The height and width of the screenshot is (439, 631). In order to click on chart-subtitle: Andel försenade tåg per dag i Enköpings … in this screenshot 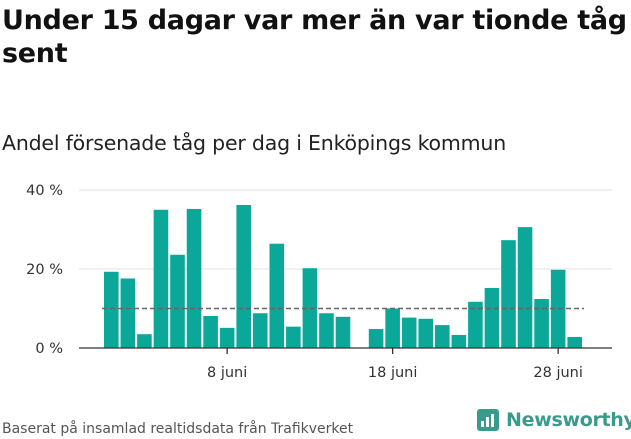, I will do `click(254, 143)`.